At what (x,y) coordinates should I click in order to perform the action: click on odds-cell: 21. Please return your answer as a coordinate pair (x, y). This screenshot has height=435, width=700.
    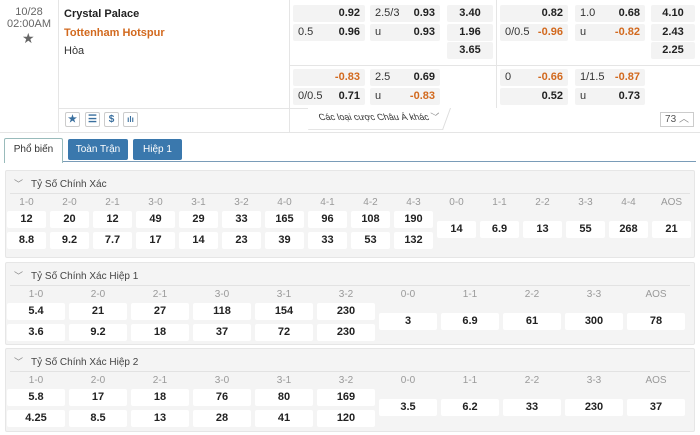
    Looking at the image, I should click on (671, 229).